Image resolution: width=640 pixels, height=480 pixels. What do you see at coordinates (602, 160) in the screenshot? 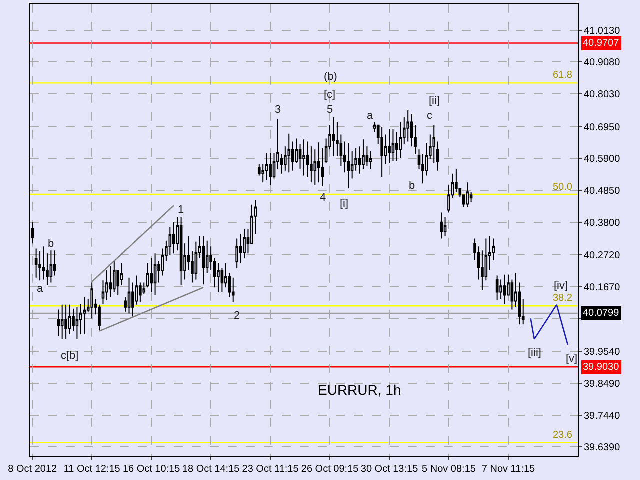
I see `y-tick-label: 40.5900` at bounding box center [602, 160].